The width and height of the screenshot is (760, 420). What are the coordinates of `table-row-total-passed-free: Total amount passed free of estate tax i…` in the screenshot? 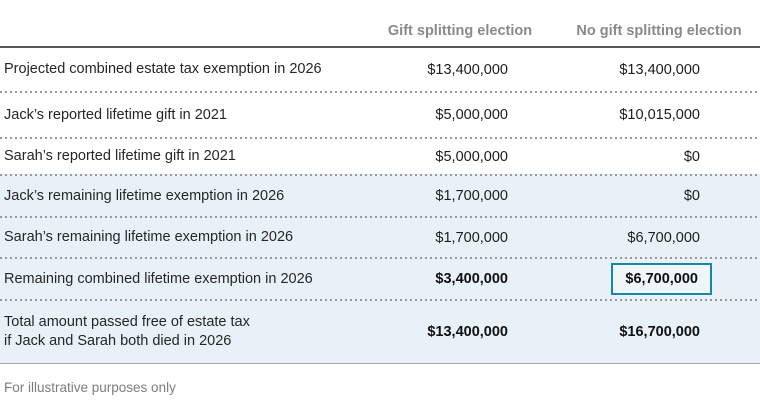 It's located at (380, 332).